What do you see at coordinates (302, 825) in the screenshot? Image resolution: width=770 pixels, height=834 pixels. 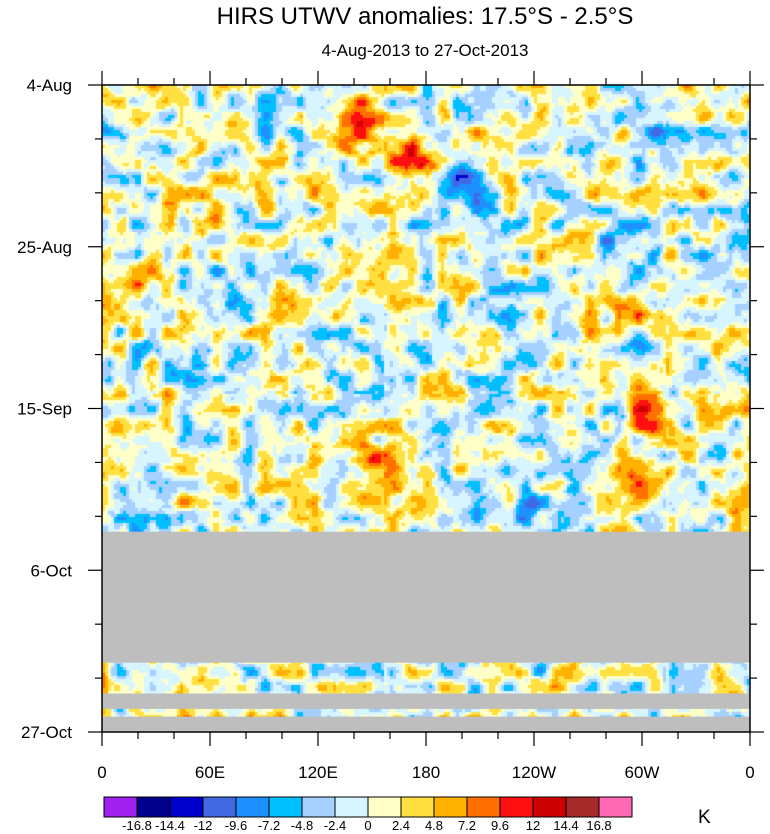 I see `colorbar-level-label: -4.8` at bounding box center [302, 825].